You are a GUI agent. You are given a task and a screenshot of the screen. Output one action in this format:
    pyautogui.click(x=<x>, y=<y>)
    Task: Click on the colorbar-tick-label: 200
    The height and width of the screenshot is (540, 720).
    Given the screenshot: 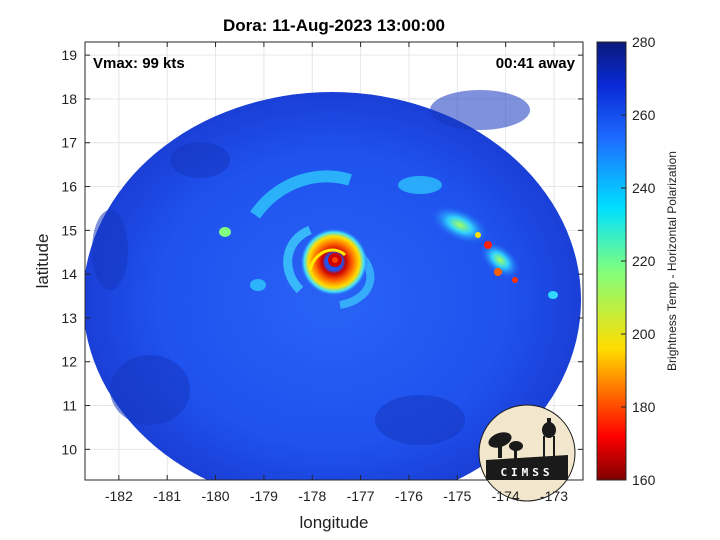 What is the action you would take?
    pyautogui.click(x=644, y=334)
    